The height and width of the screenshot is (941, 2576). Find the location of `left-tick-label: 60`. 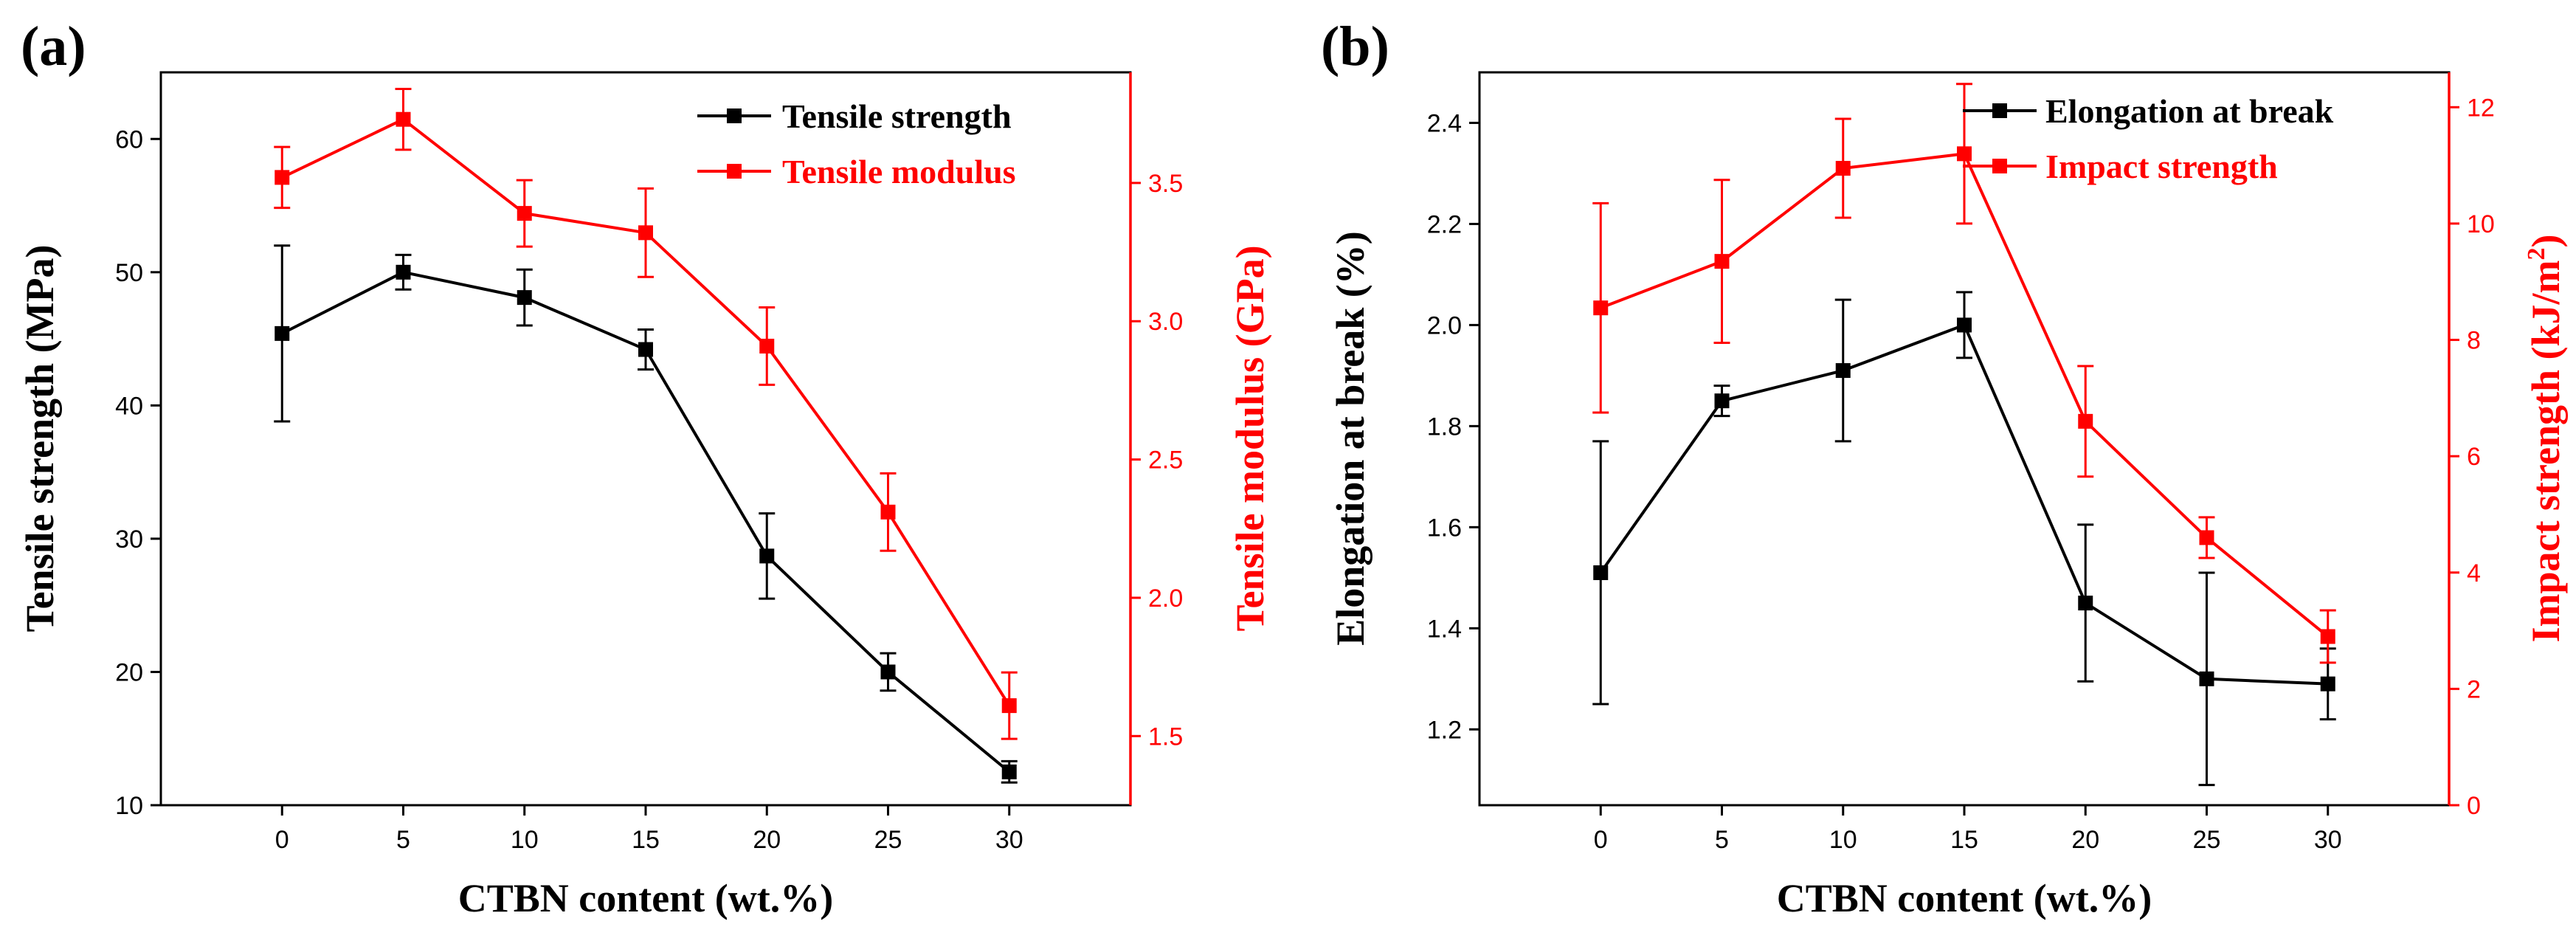

left-tick-label: 60 is located at coordinates (129, 139).